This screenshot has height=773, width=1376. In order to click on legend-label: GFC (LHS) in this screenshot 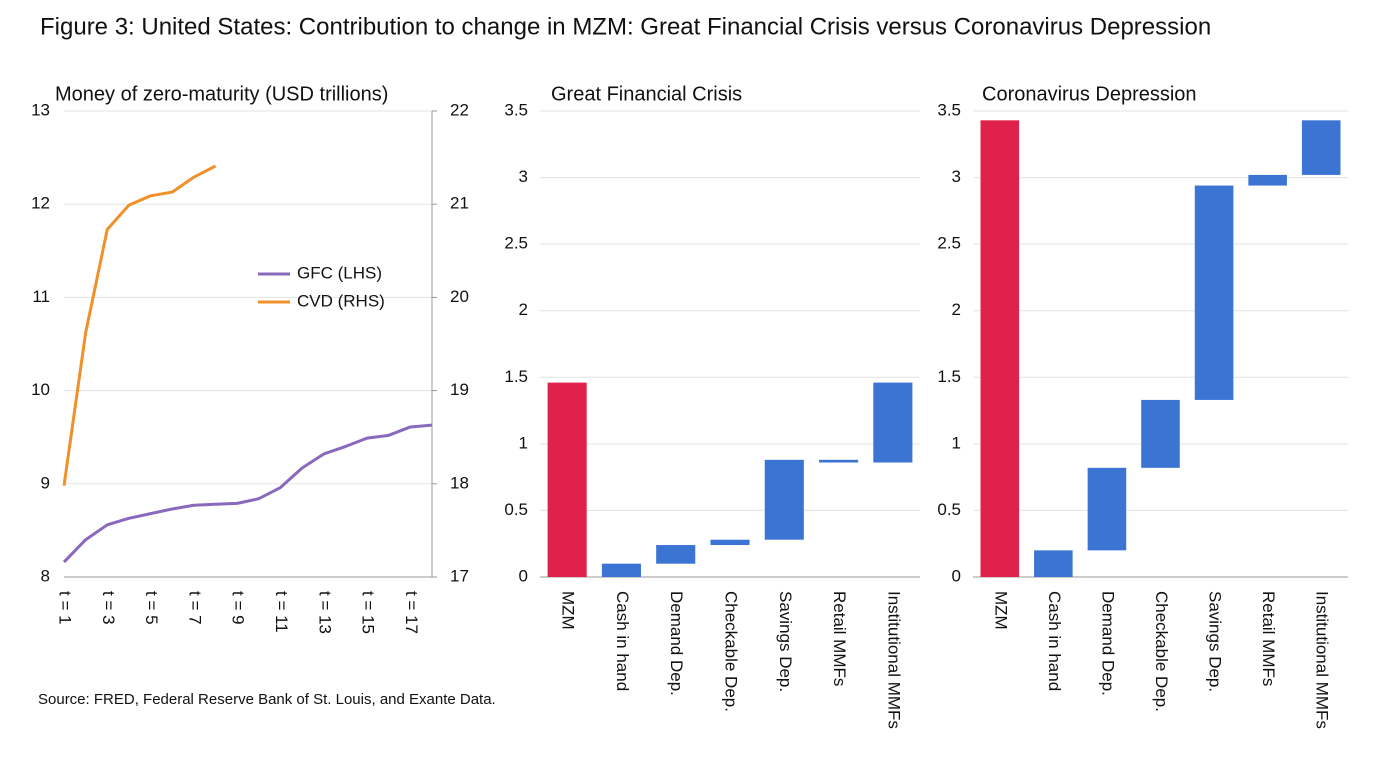, I will do `click(339, 272)`.